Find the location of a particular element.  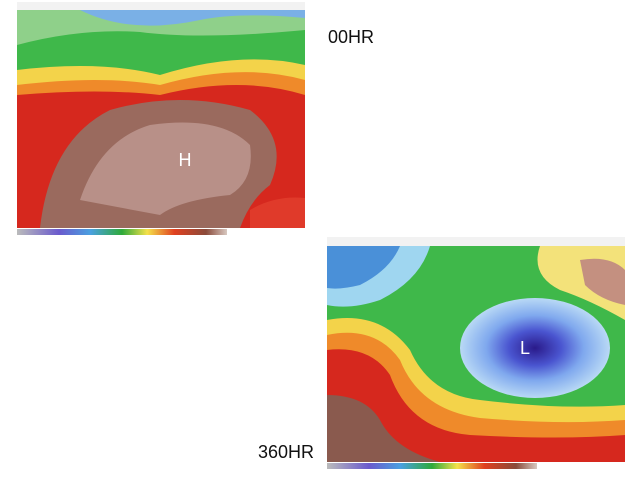

low-marker: L is located at coordinates (525, 348).